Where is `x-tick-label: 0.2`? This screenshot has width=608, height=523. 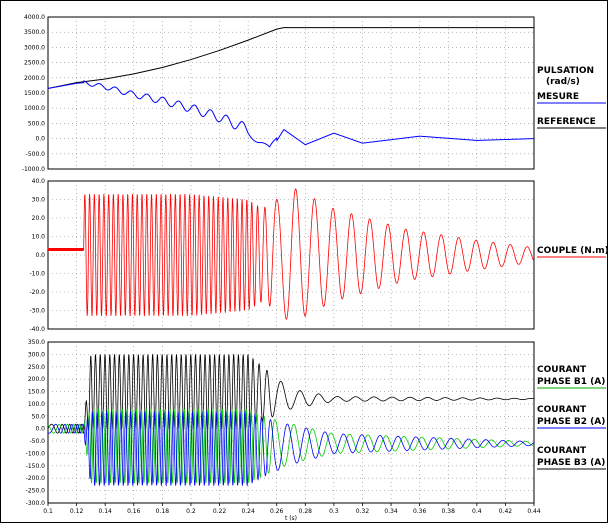 x-tick-label: 0.2 is located at coordinates (191, 511).